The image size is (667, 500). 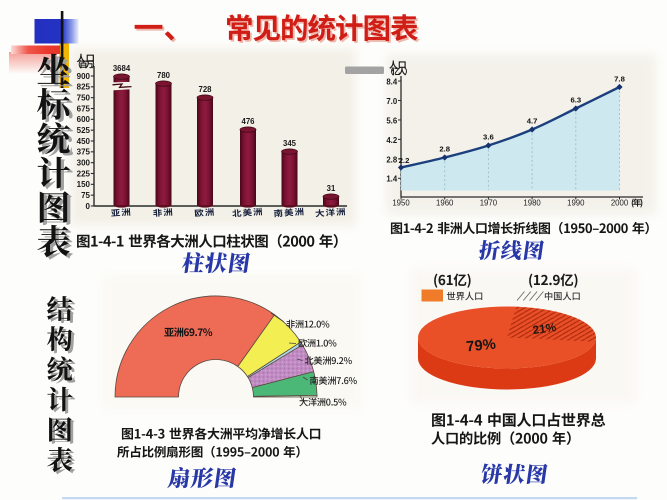 What do you see at coordinates (401, 202) in the screenshot?
I see `svg-text: 1950` at bounding box center [401, 202].